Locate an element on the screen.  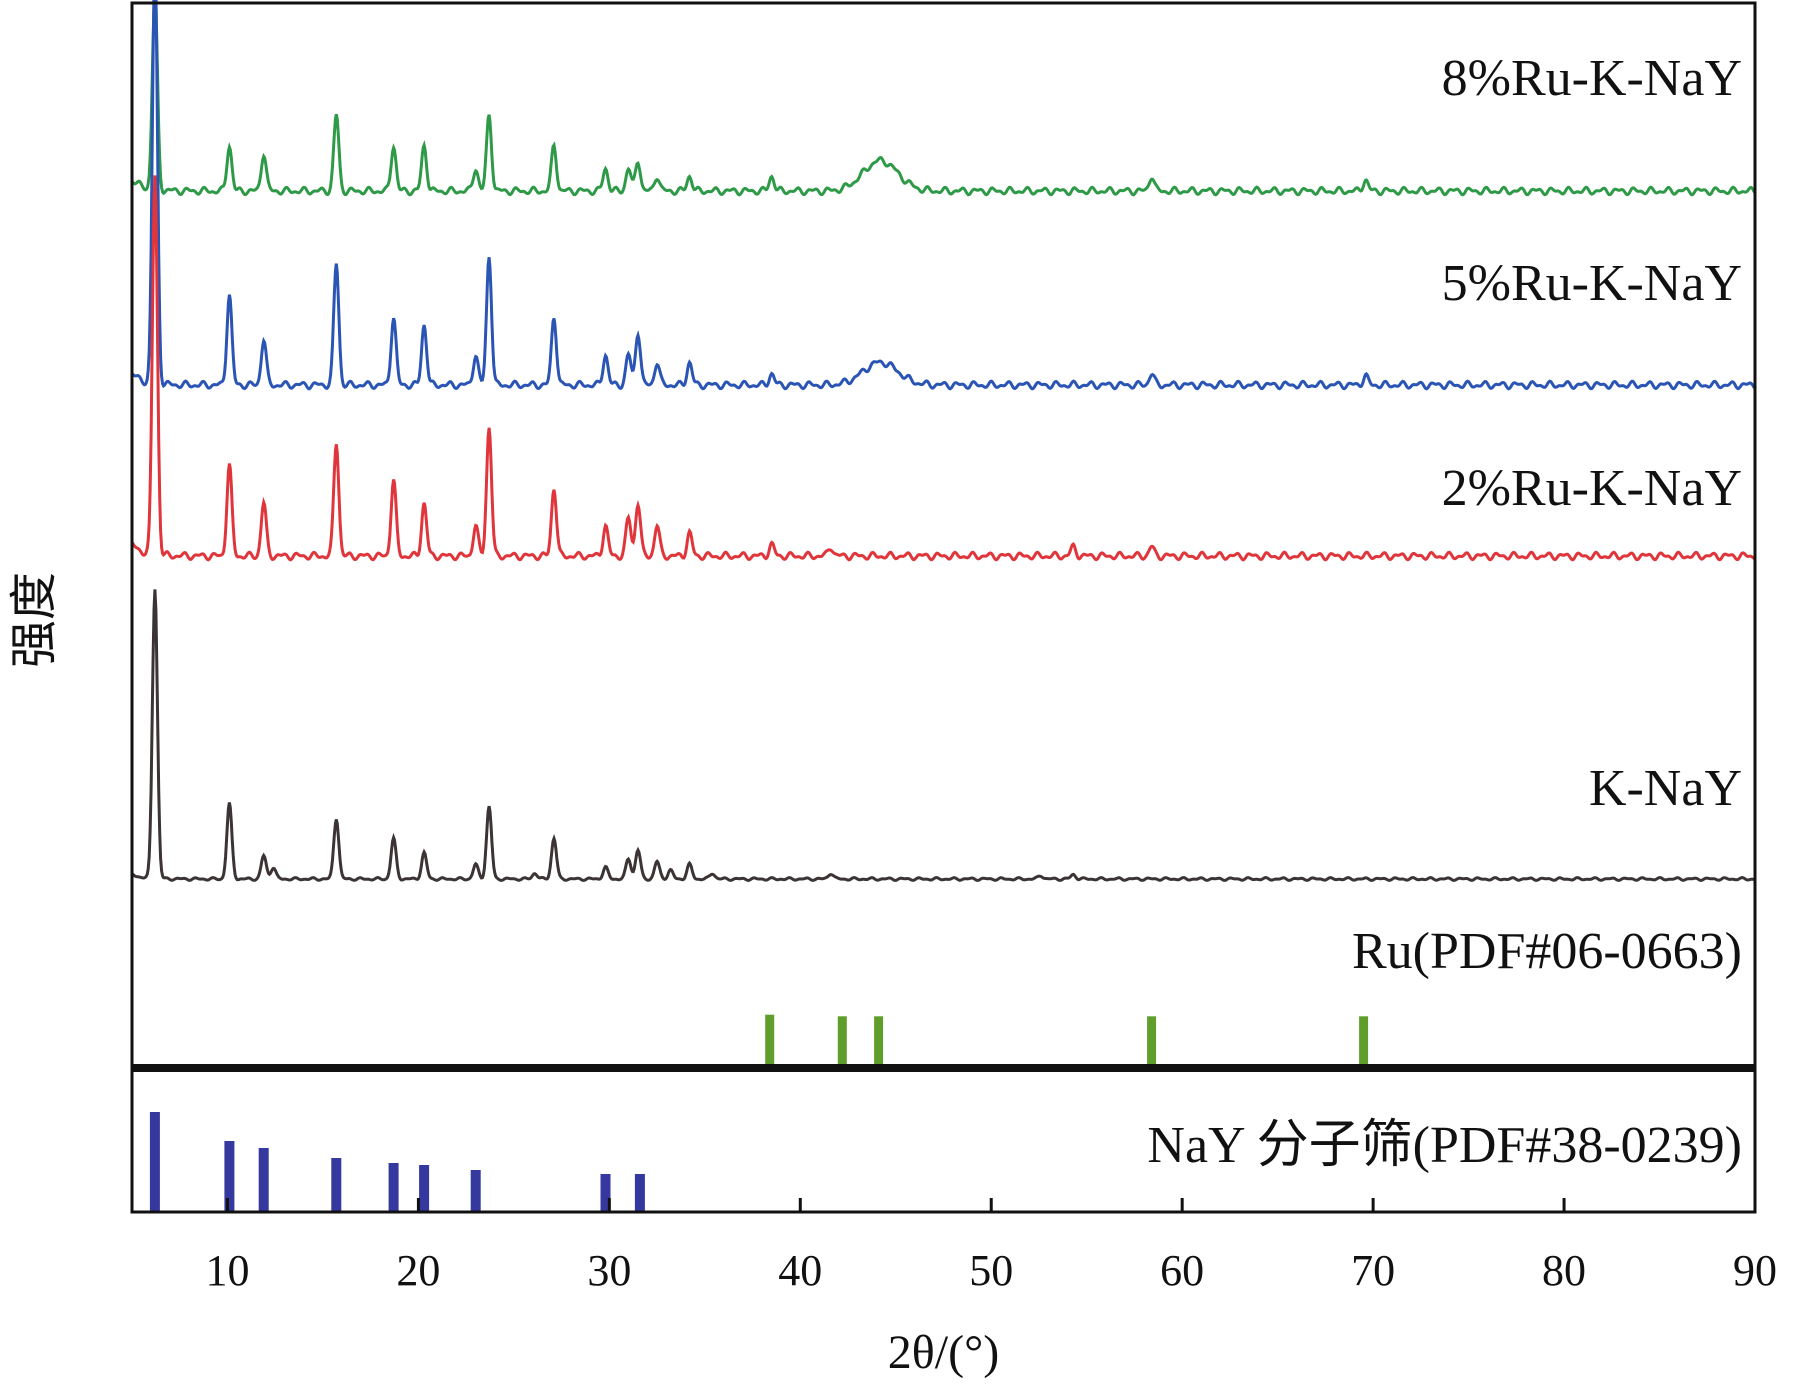
x-tick-label-10: 10 is located at coordinates (227, 1270).